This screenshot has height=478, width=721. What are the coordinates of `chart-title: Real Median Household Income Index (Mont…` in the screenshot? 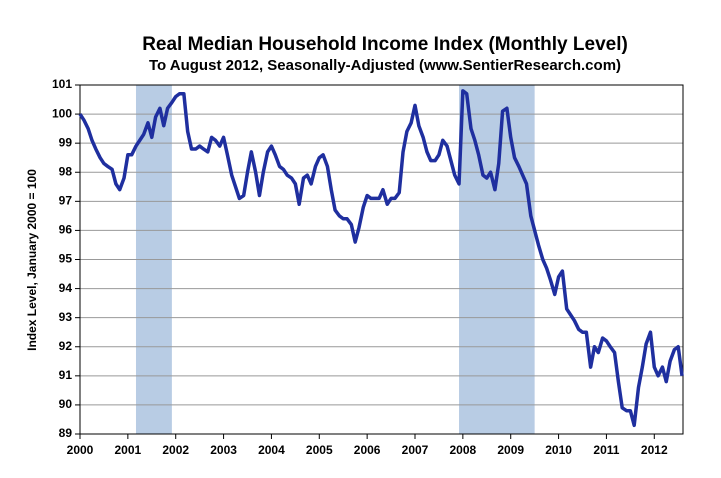 It's located at (385, 44).